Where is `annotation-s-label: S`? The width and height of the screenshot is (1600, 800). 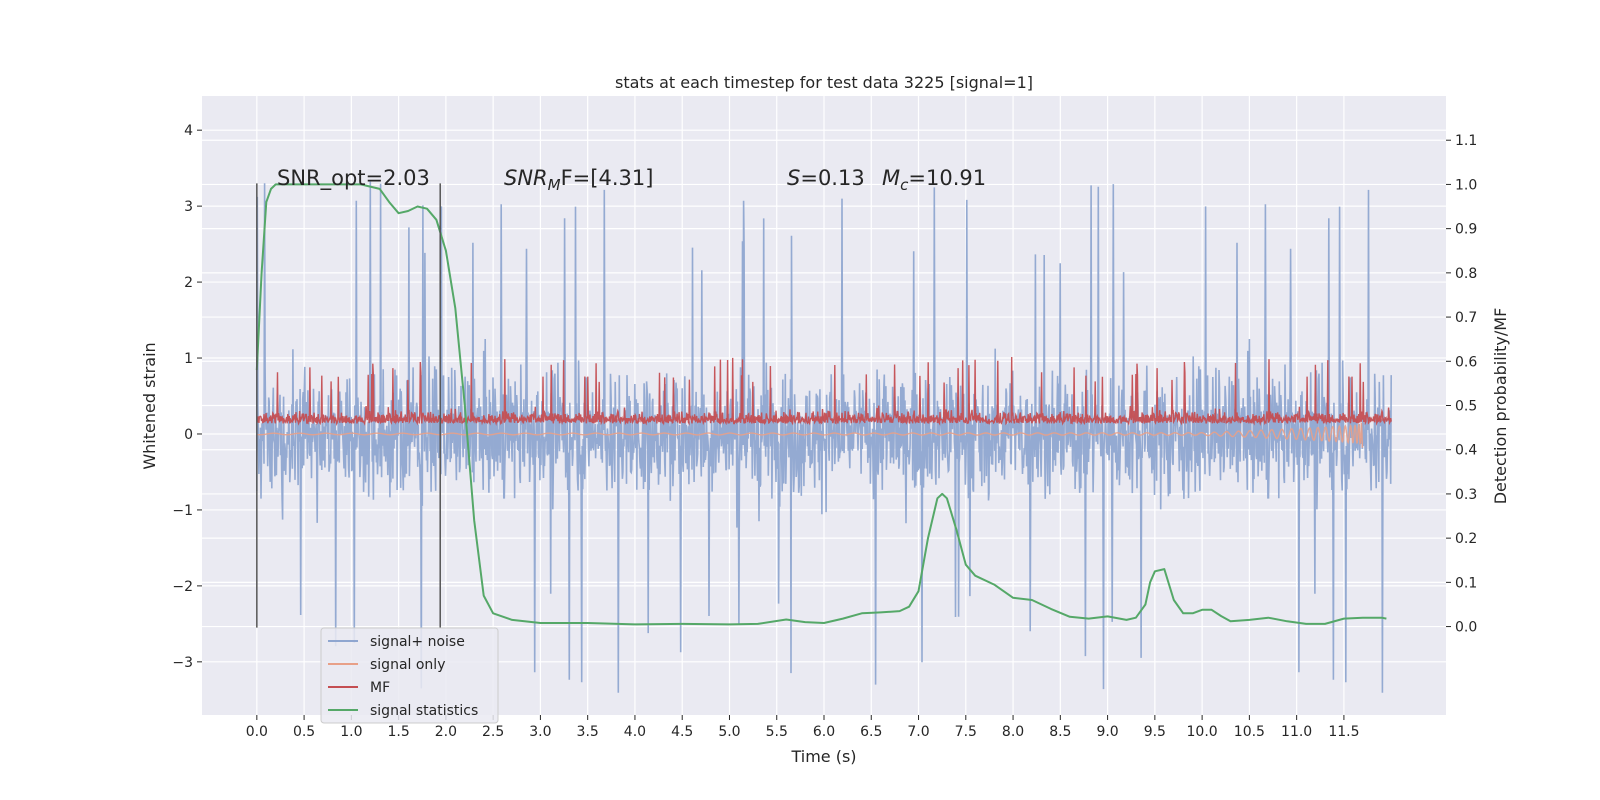
annotation-s-label: S is located at coordinates (793, 178).